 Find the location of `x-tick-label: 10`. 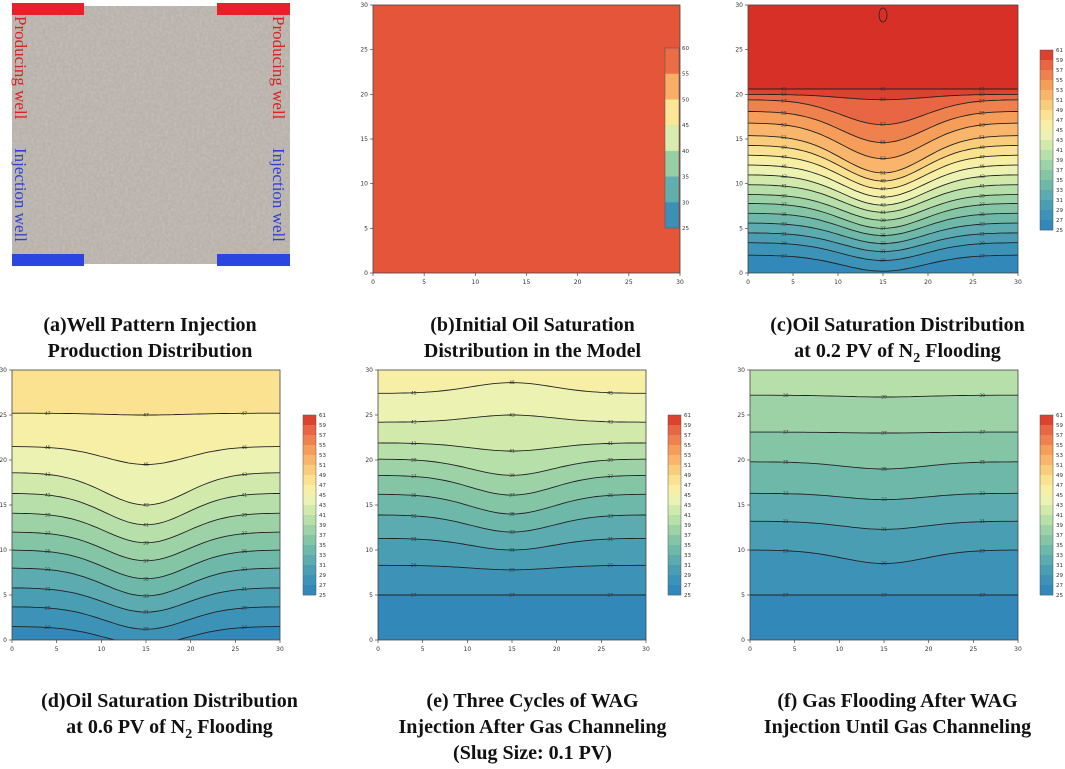

x-tick-label: 10 is located at coordinates (838, 282).